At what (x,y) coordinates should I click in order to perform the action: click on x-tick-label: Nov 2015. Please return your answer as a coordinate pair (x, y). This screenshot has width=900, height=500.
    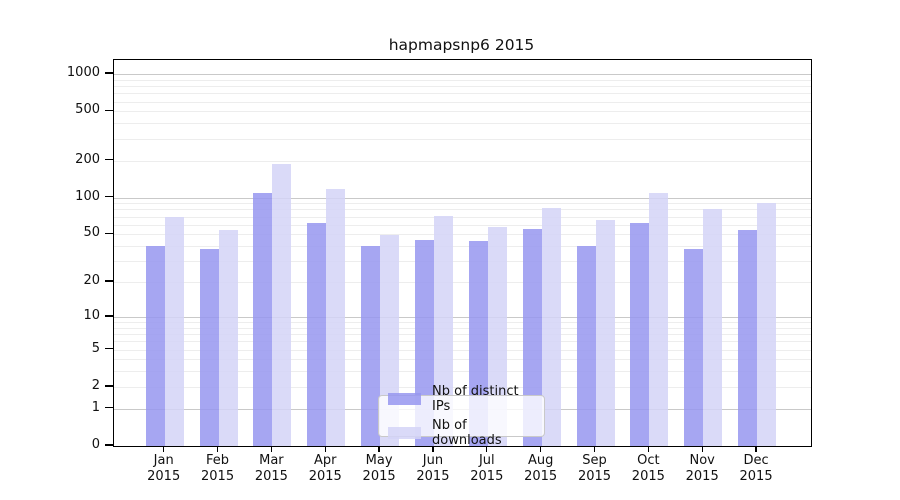
    Looking at the image, I should click on (702, 468).